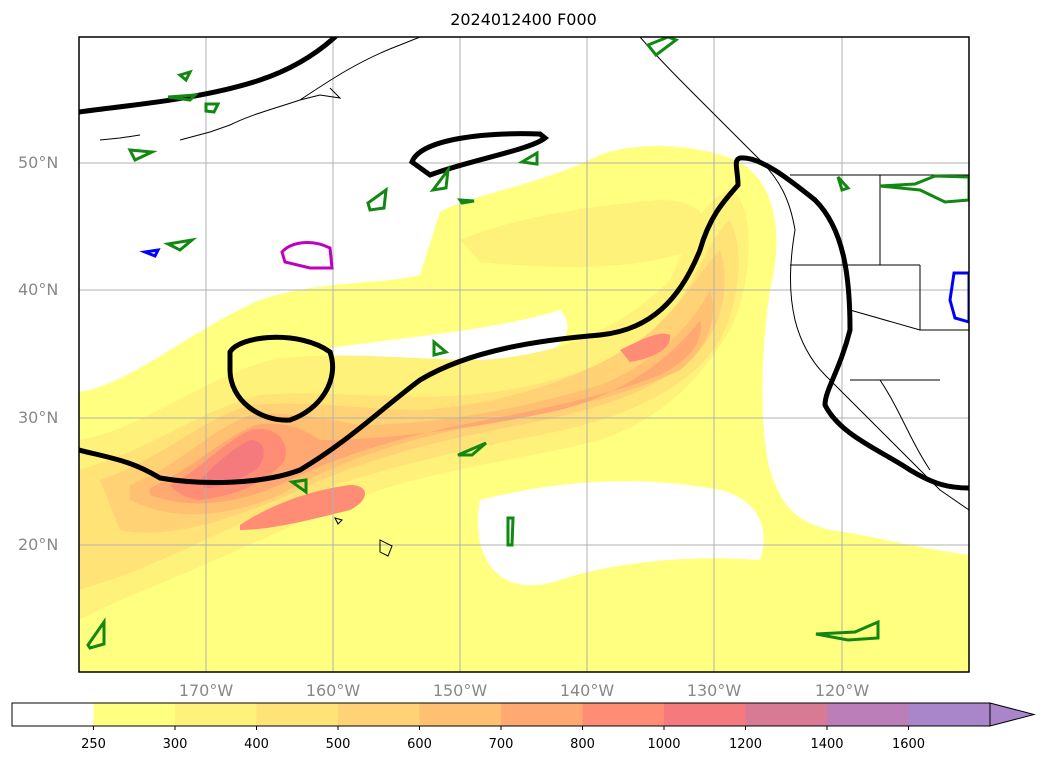 This screenshot has height=765, width=1047. Describe the element at coordinates (958, 297) in the screenshot. I see `blue-contour` at that location.